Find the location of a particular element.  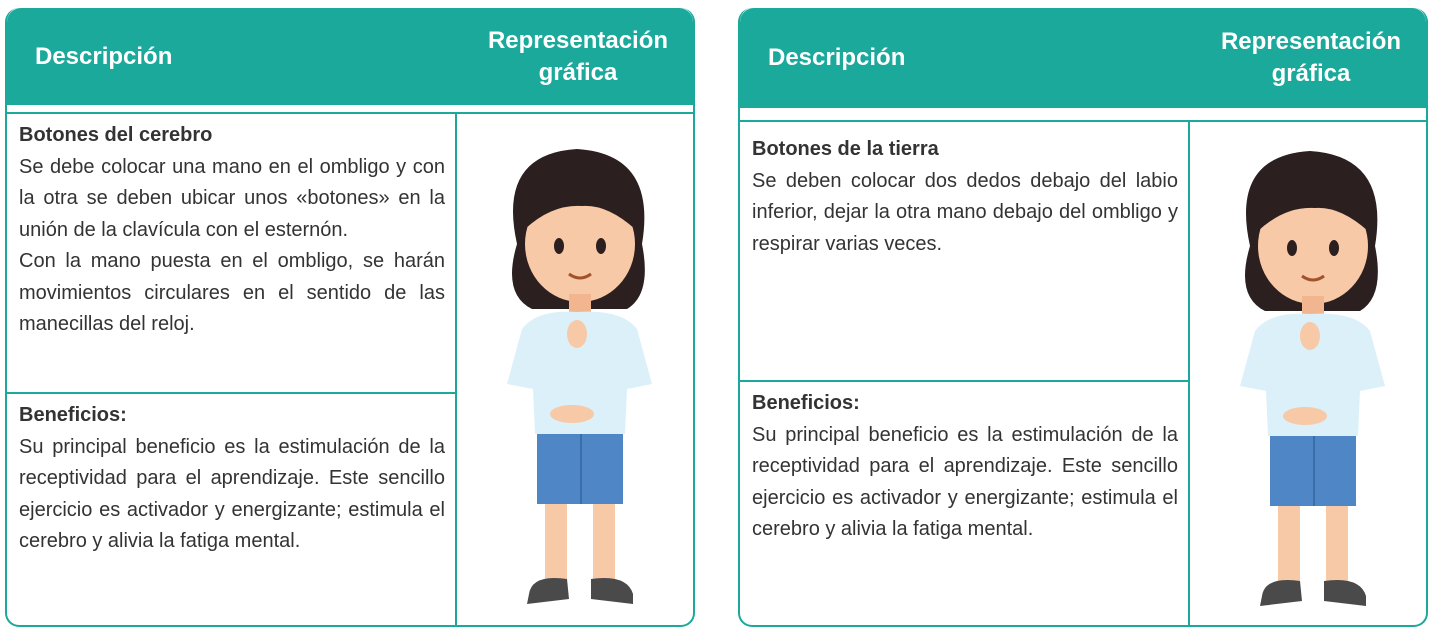

exercise-title: Botones del cerebro is located at coordinates (116, 135).